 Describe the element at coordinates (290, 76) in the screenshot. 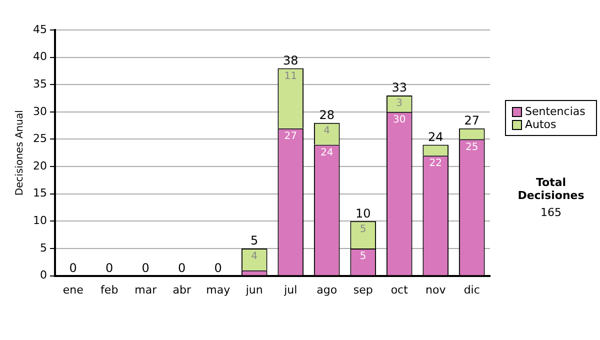

I see `data-label: 11` at that location.